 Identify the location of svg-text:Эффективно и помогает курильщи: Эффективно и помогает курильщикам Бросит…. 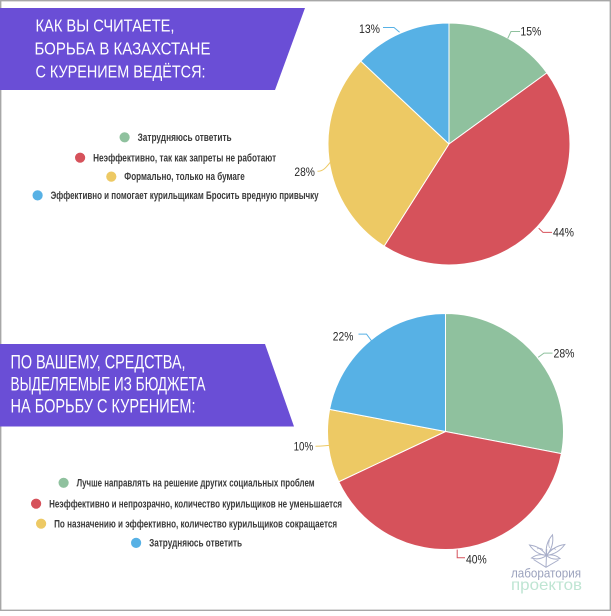
(185, 196).